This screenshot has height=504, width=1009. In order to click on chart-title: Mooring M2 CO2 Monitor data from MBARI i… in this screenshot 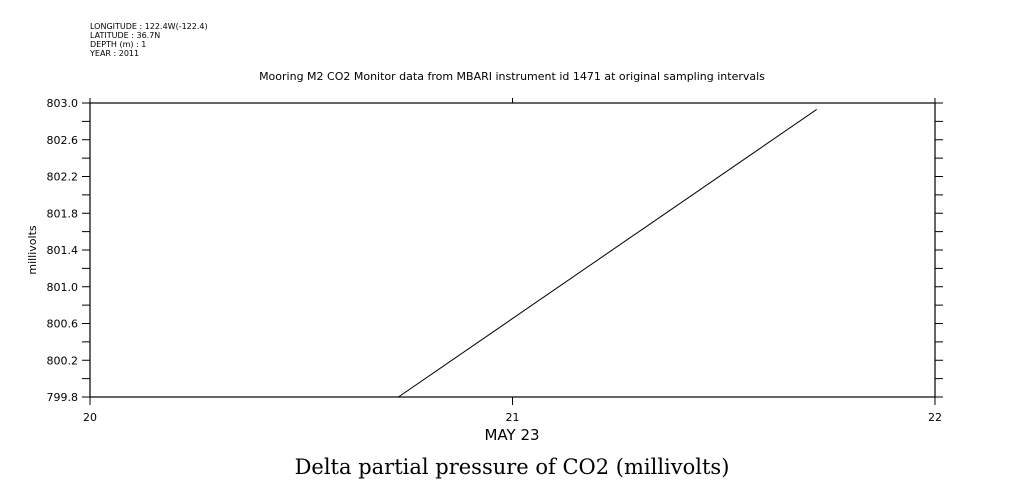, I will do `click(512, 76)`.